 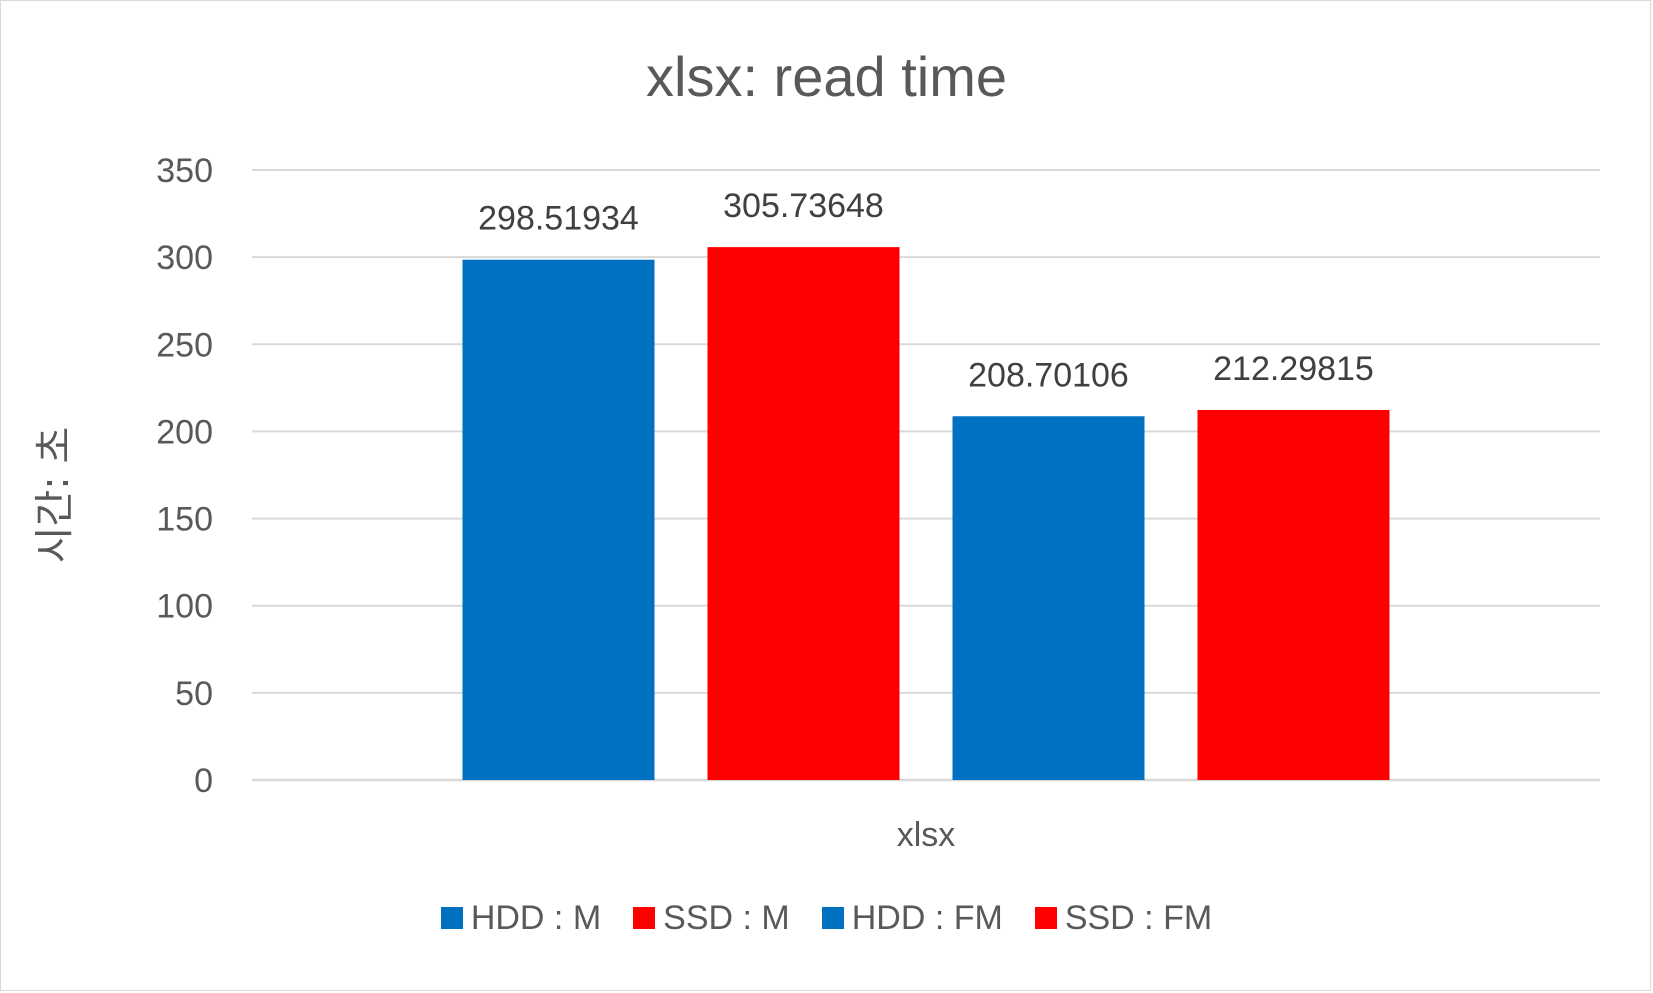 I want to click on legend-label: HDD : FM, so click(x=927, y=918).